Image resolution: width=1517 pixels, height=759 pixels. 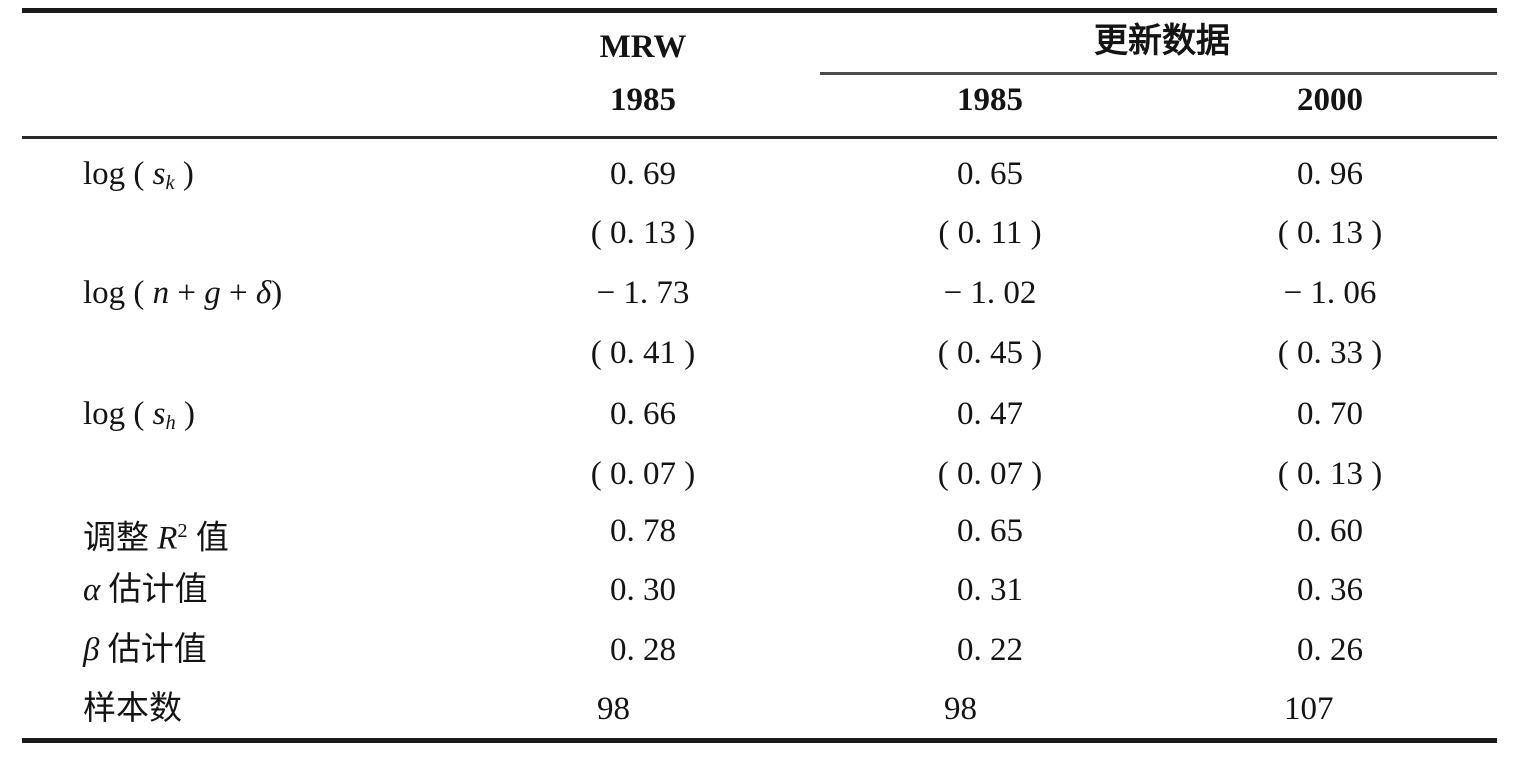 I want to click on table-row: log ( sk ) 0. 69 0. 65 0. 96, so click(x=758, y=174).